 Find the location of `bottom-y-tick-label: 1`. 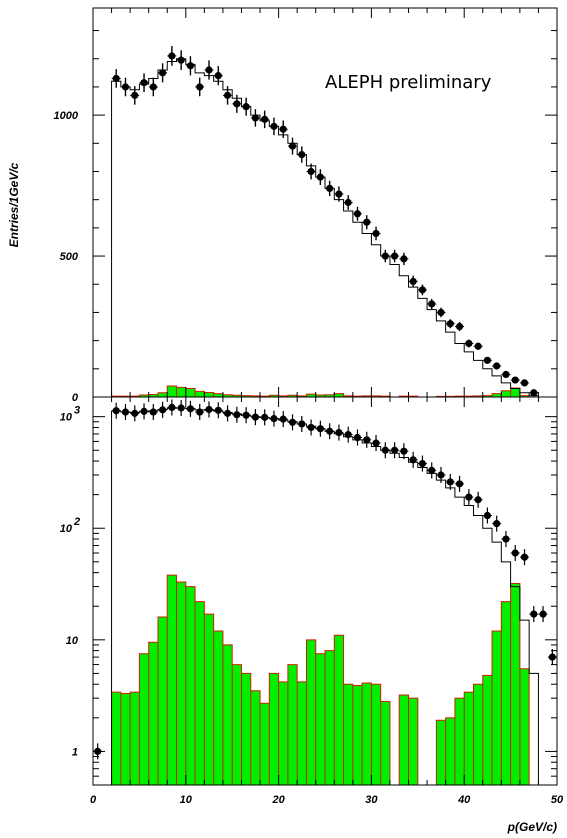

bottom-y-tick-label: 1 is located at coordinates (75, 752).